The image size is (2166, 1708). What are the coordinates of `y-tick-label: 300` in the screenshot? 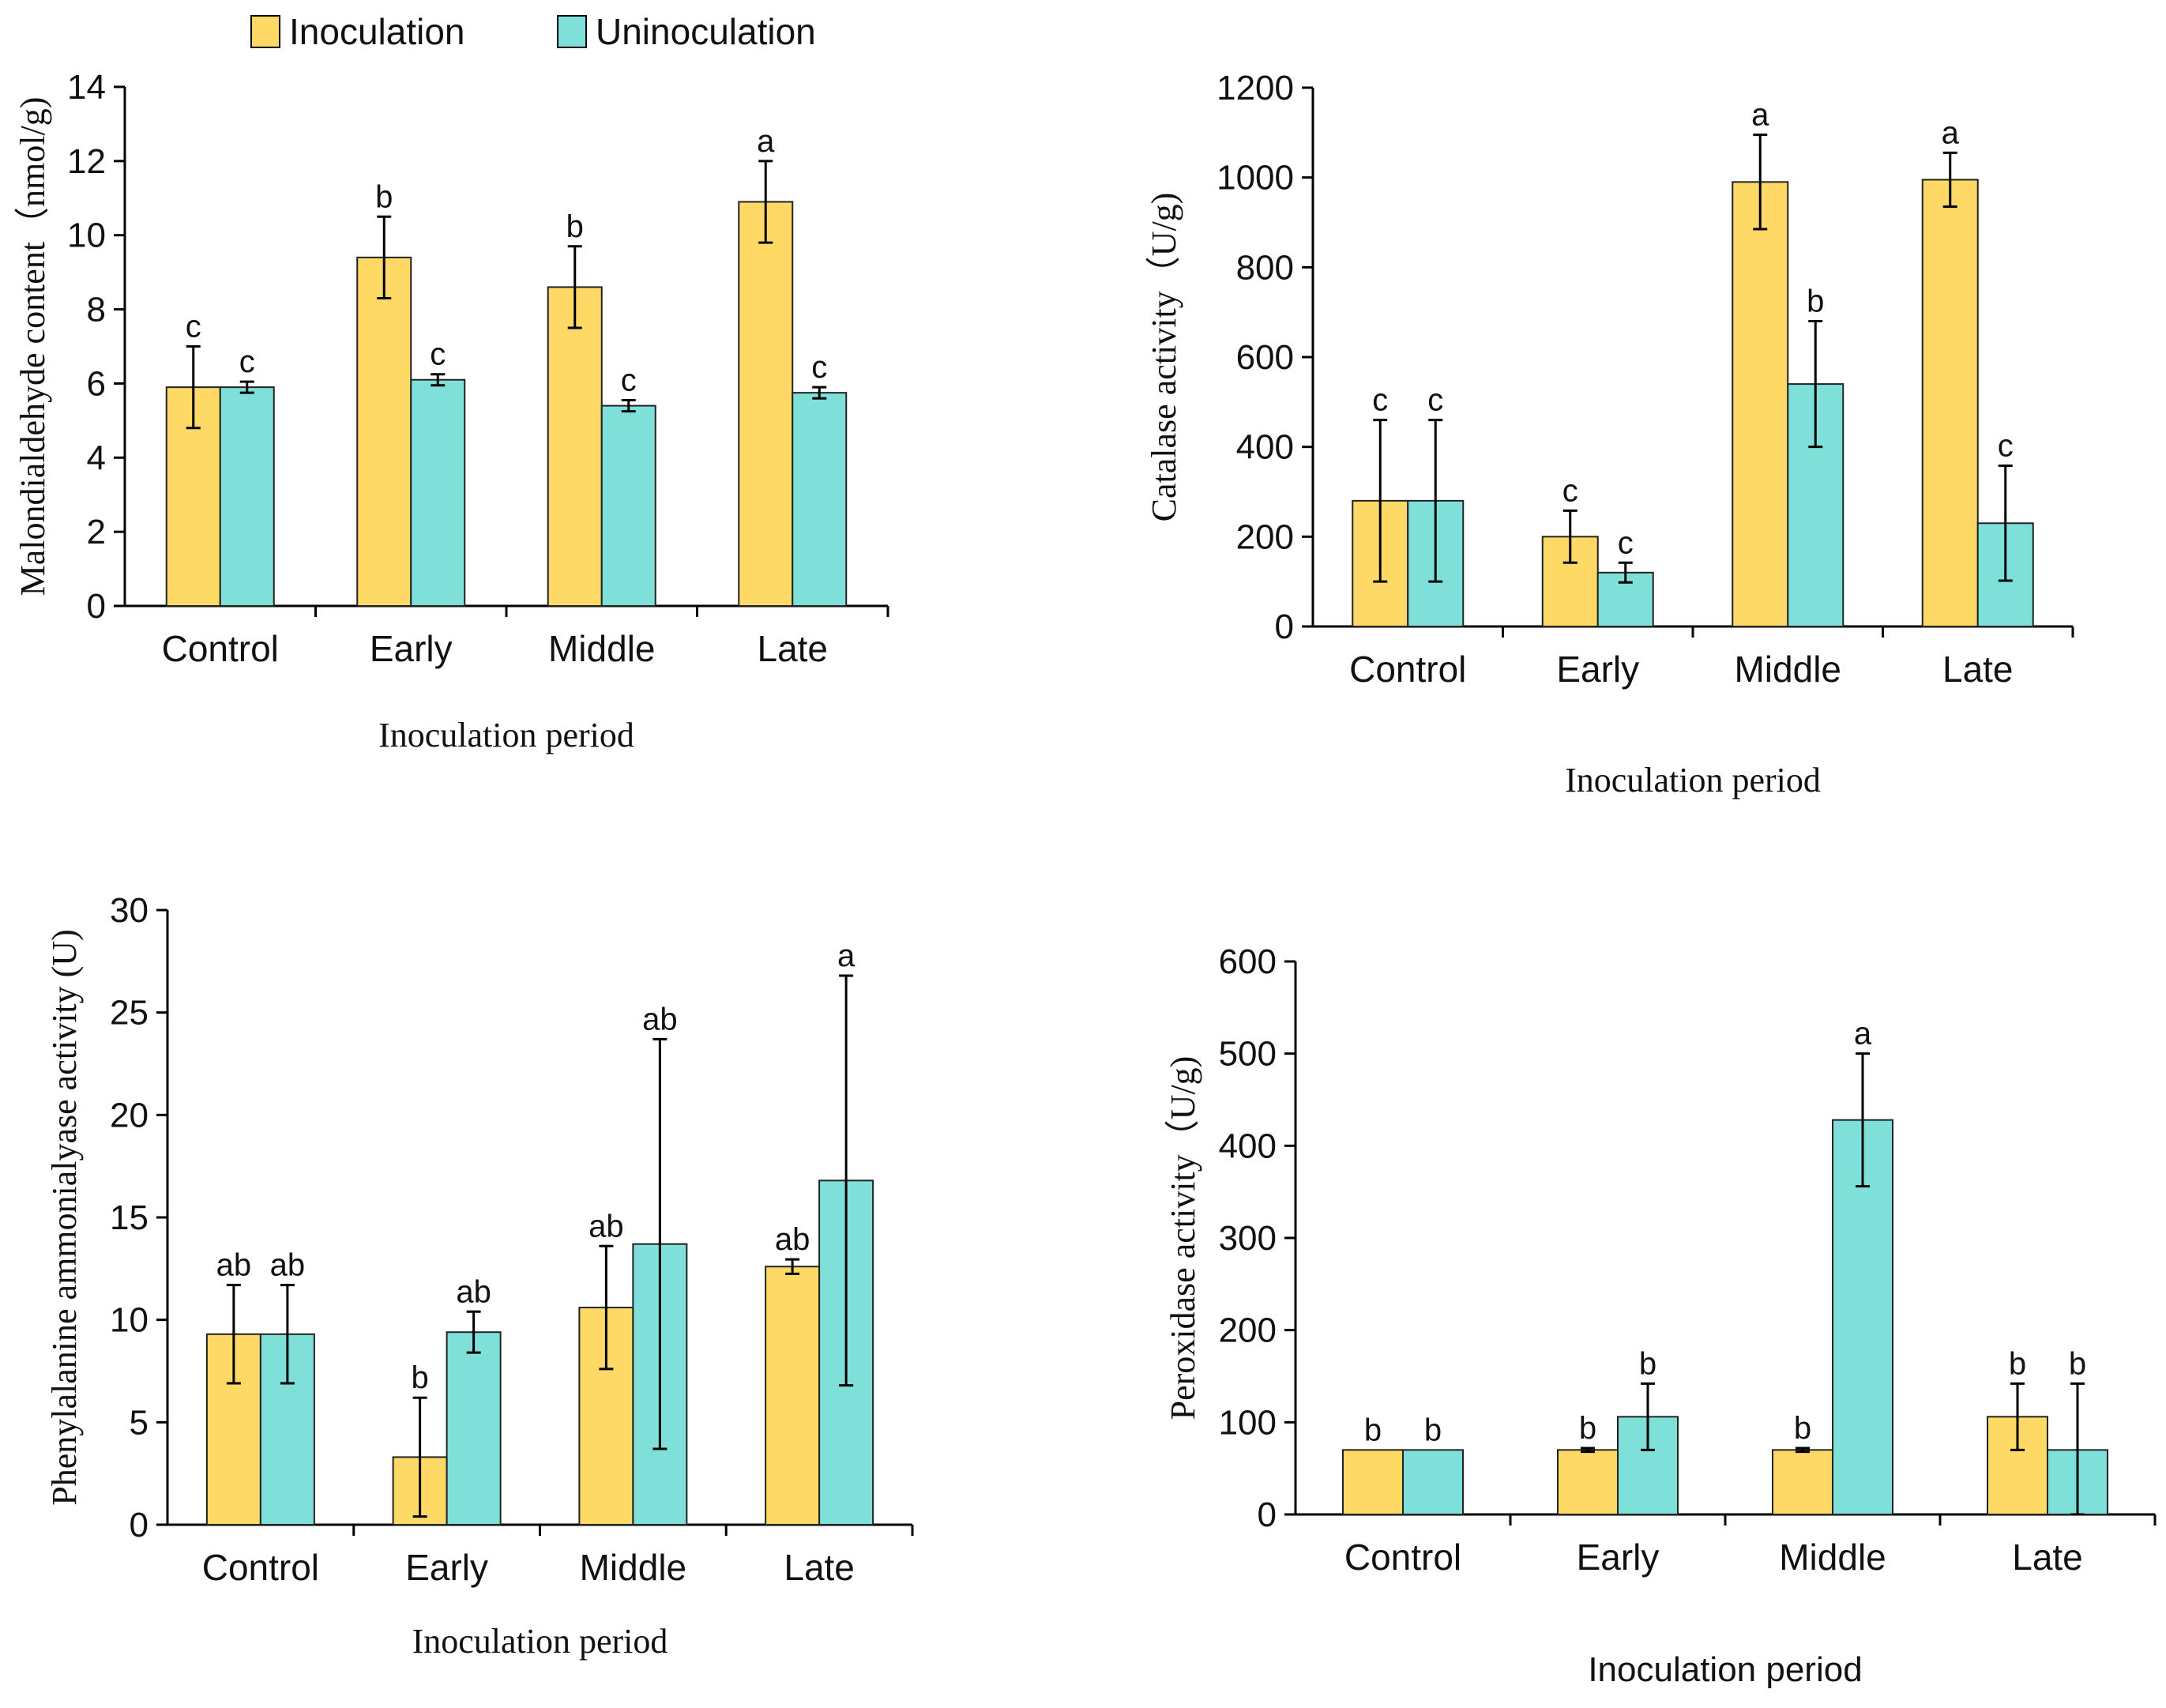 It's located at (1248, 1238).